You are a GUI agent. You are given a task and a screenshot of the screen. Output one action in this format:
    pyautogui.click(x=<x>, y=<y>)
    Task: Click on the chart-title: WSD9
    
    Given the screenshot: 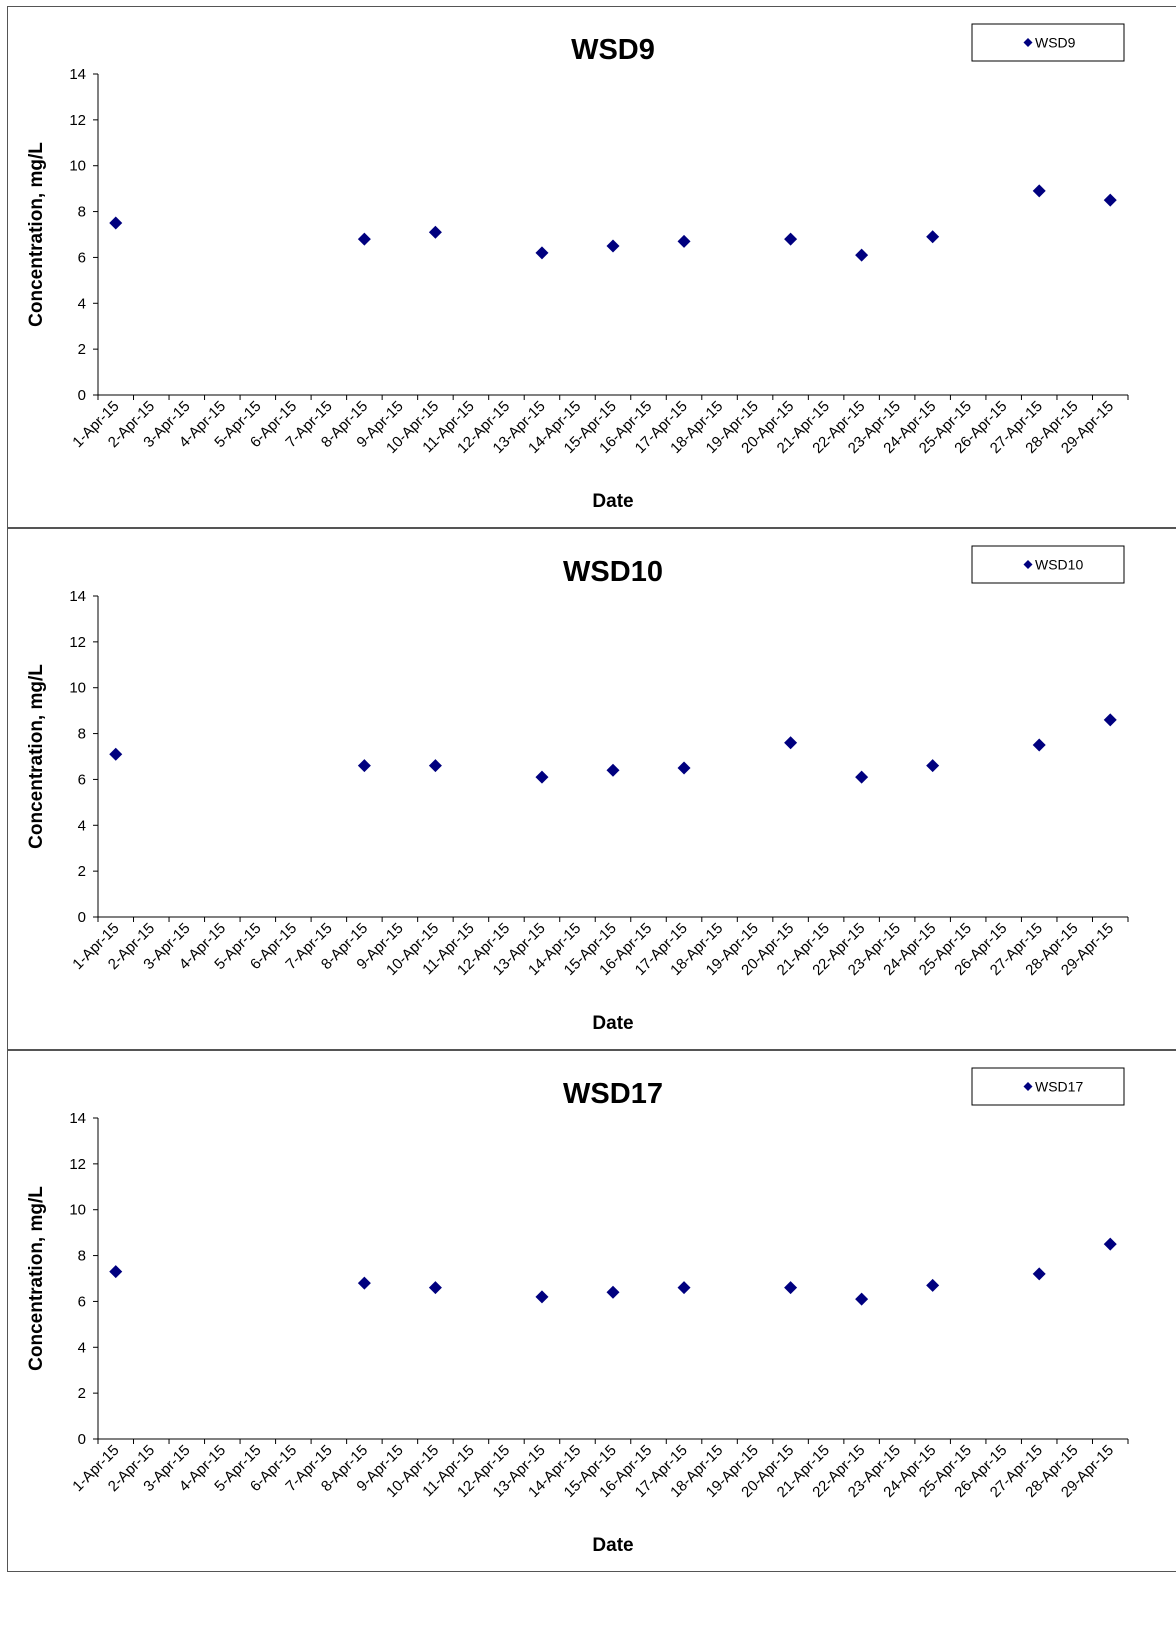 What is the action you would take?
    pyautogui.click(x=613, y=50)
    